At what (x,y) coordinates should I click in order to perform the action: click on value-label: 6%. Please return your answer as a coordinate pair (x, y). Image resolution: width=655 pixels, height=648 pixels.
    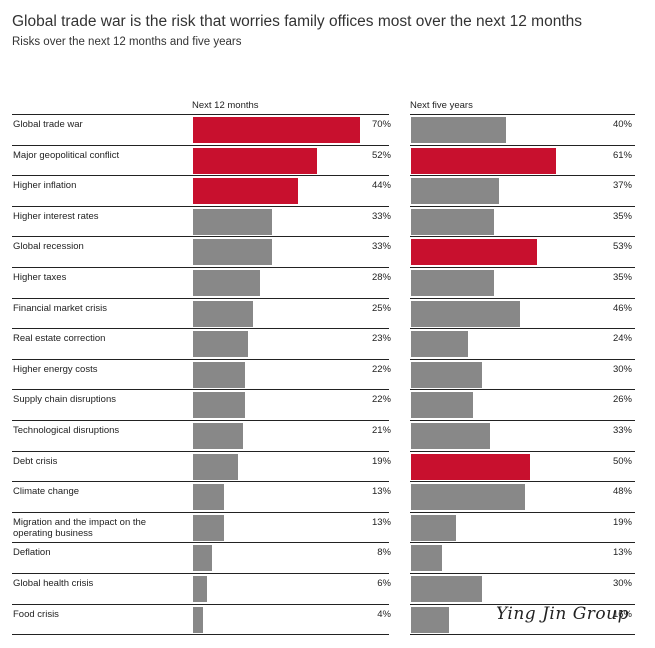
    Looking at the image, I should click on (384, 583).